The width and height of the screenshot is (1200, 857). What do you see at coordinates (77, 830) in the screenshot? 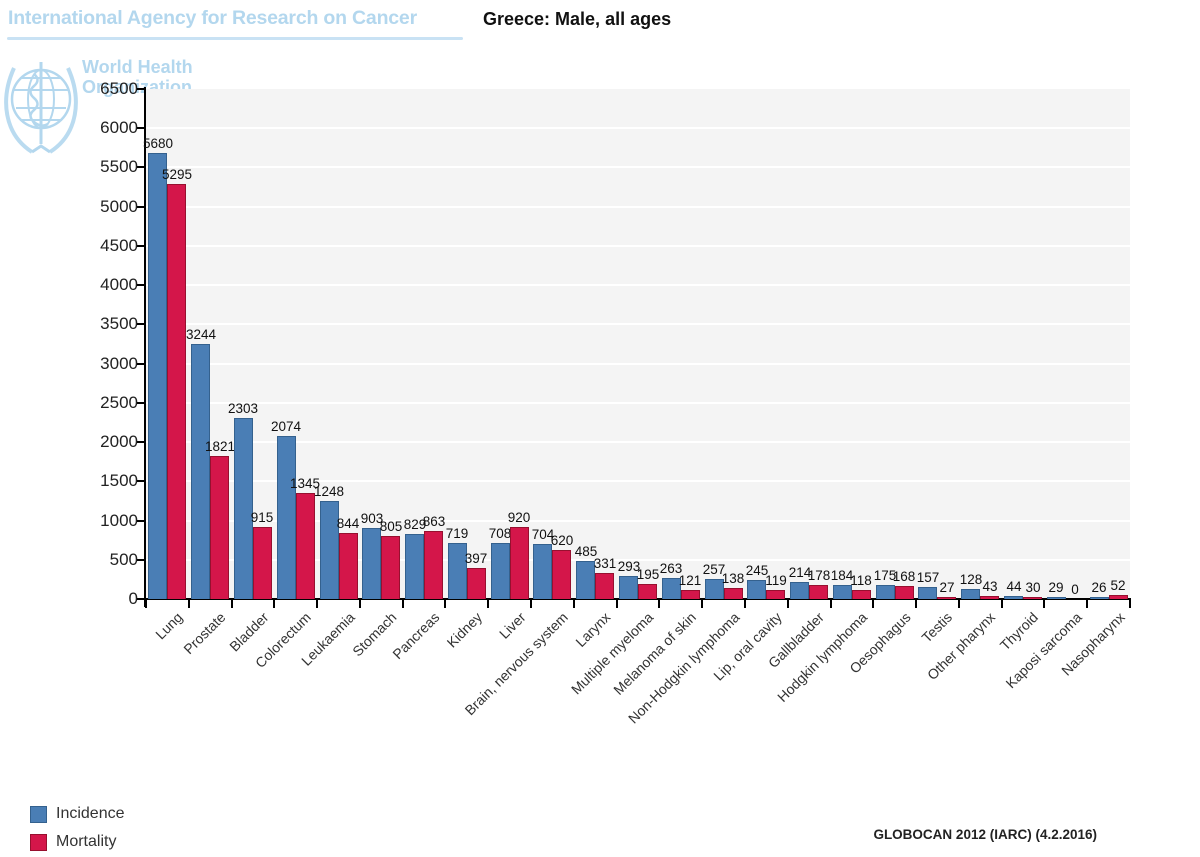
I see `legend: Incidence Mortality` at bounding box center [77, 830].